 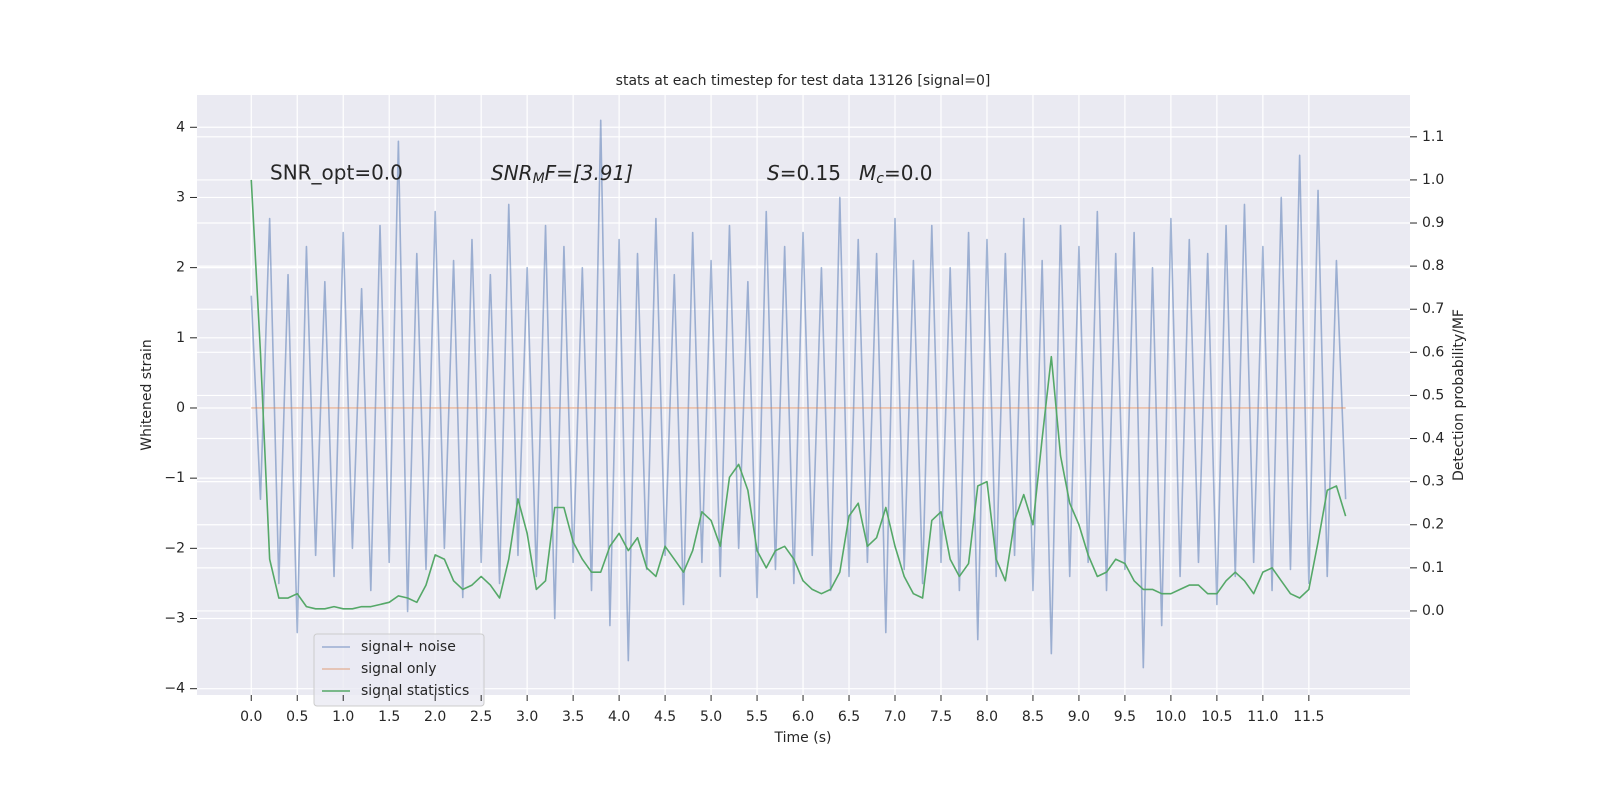 I want to click on y-tick-label: −4, so click(x=174, y=689).